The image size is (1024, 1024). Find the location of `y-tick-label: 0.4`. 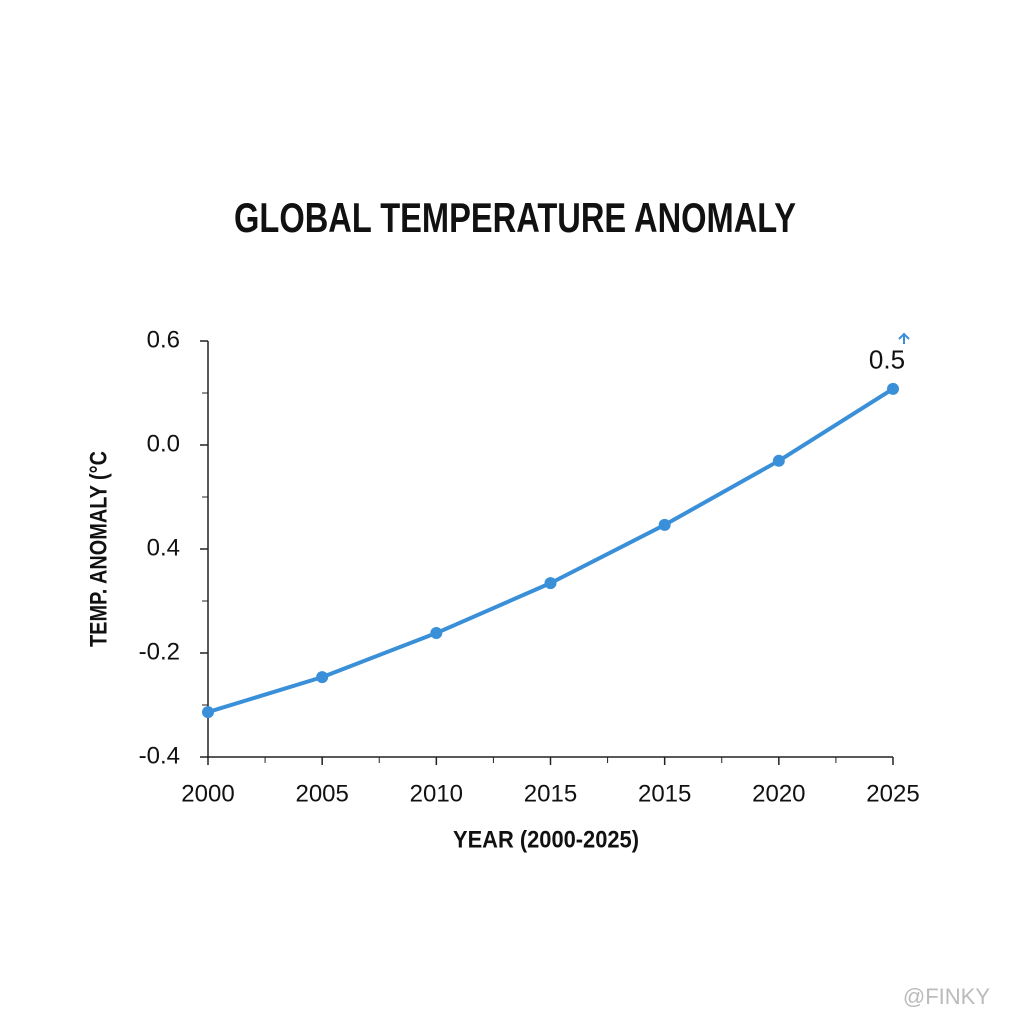

y-tick-label: 0.4 is located at coordinates (163, 547).